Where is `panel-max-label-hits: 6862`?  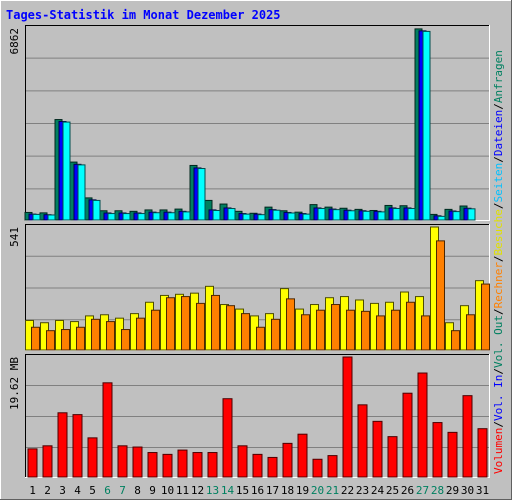 panel-max-label-hits: 6862 is located at coordinates (14, 41).